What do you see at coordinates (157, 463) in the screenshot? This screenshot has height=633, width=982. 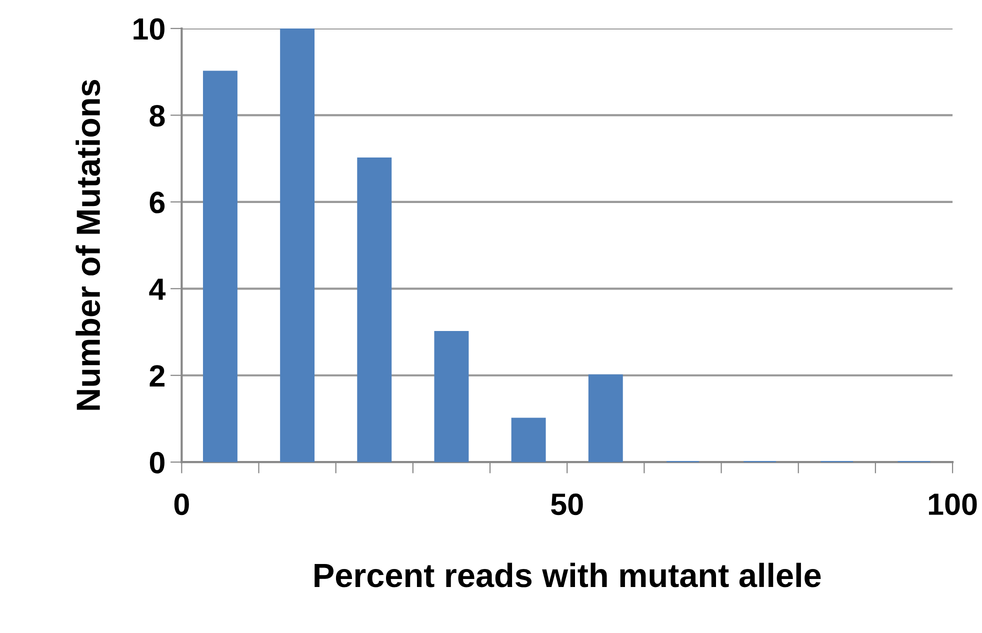 I see `y-tick-label: 0` at bounding box center [157, 463].